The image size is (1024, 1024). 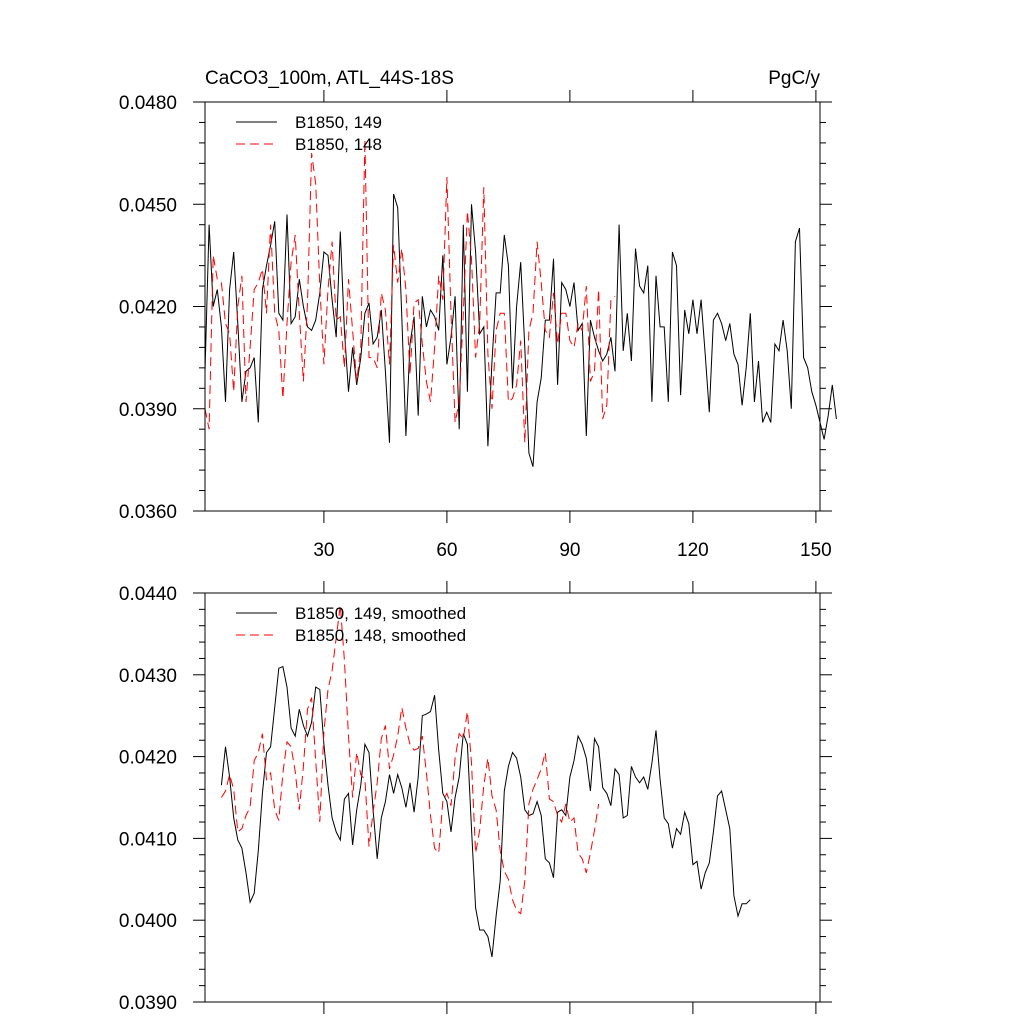 I want to click on y-tick-label: 0.0400, so click(x=148, y=921).